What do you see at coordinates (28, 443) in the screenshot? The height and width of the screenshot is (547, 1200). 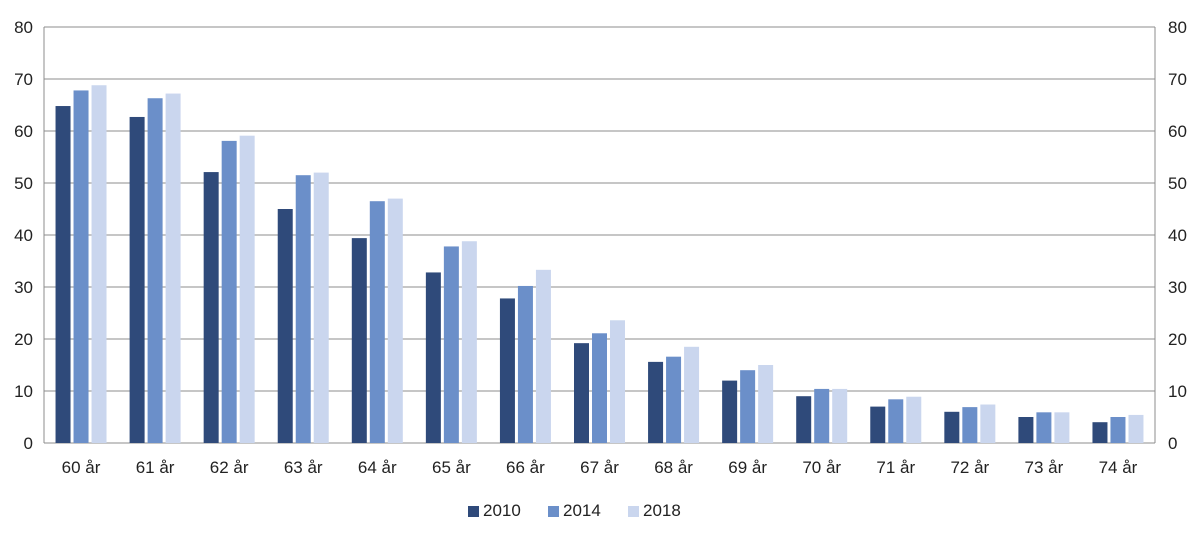 I see `y-tick-label-left: 0` at bounding box center [28, 443].